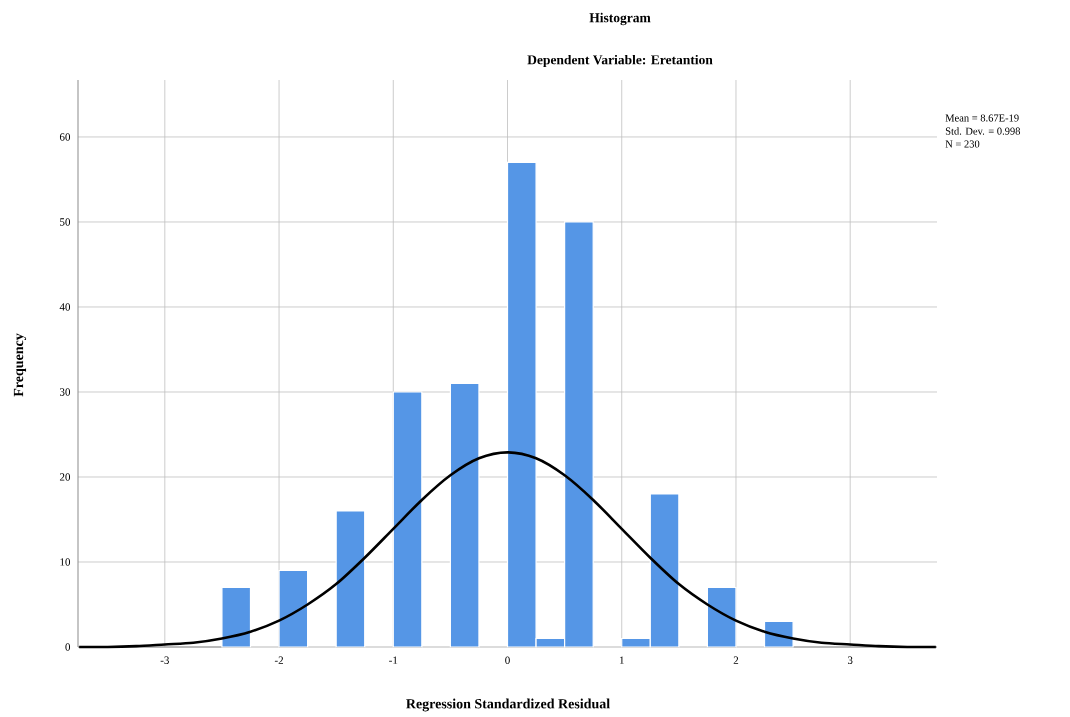 The image size is (1070, 717). I want to click on x-tick-label: -3, so click(164, 660).